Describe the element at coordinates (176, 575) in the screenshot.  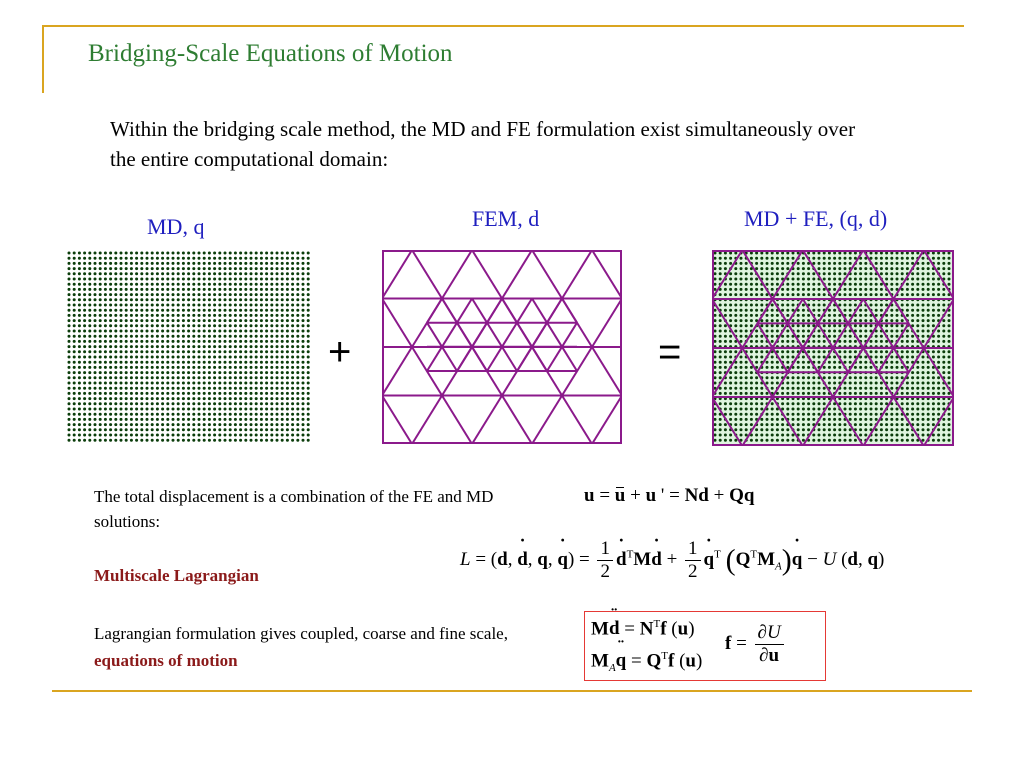
I see `lagrangian-heading: Multiscale Lagrangian` at that location.